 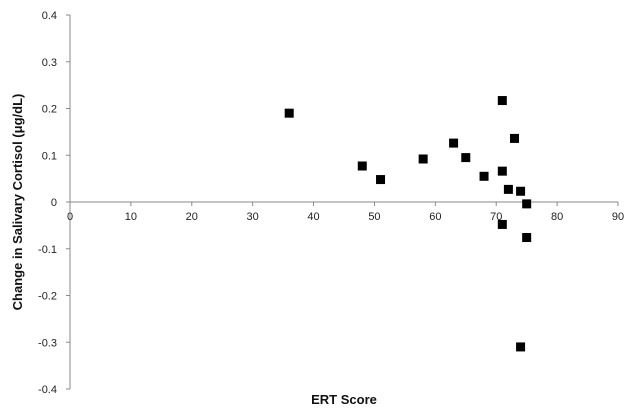 I want to click on x-axis: 0 10 20 30 40 50 60 70 80 90, so click(x=345, y=212).